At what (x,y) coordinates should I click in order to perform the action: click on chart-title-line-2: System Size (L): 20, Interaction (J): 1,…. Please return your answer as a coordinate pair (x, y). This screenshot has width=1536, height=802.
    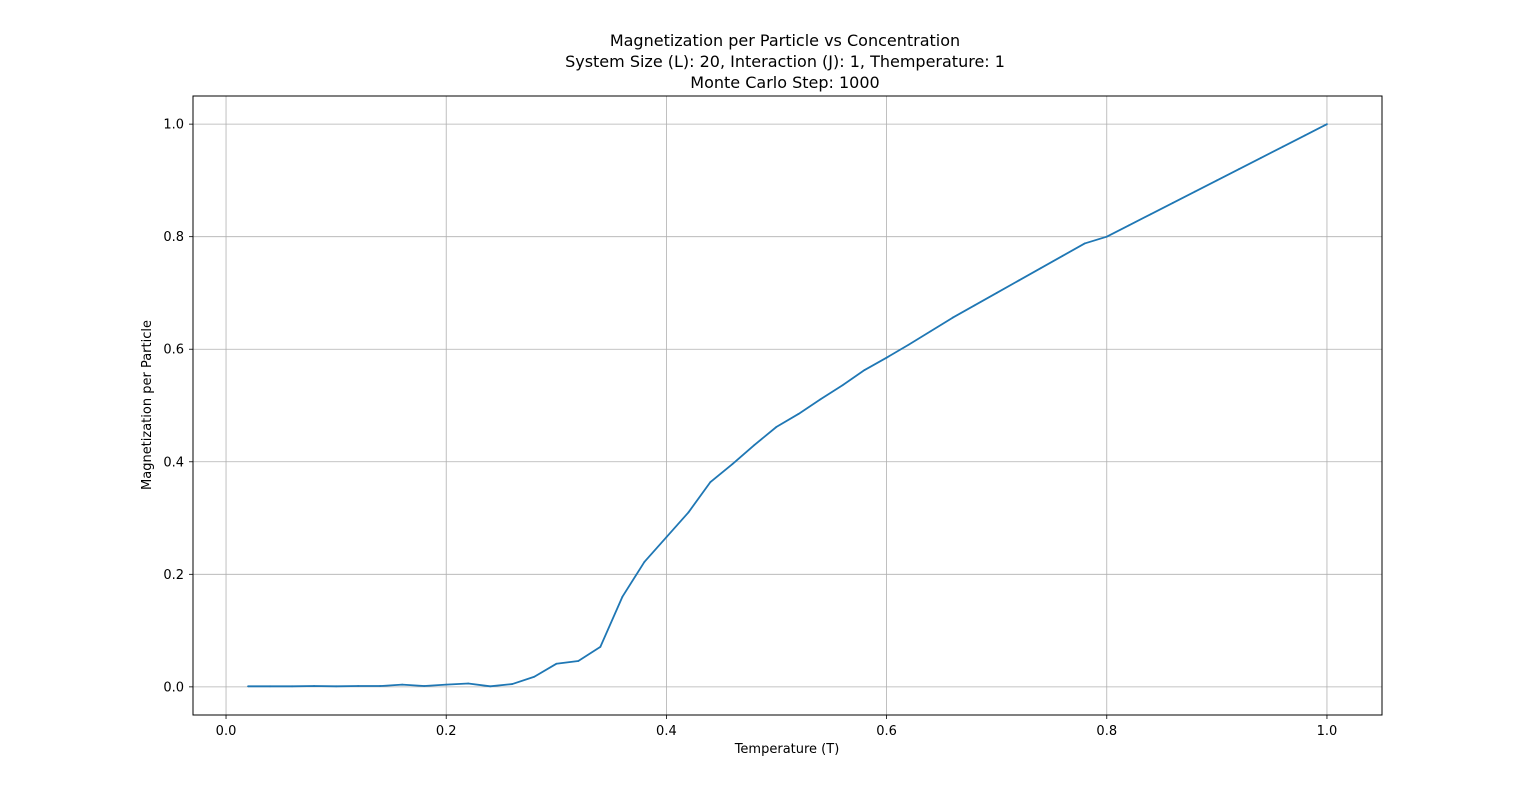
    Looking at the image, I should click on (785, 61).